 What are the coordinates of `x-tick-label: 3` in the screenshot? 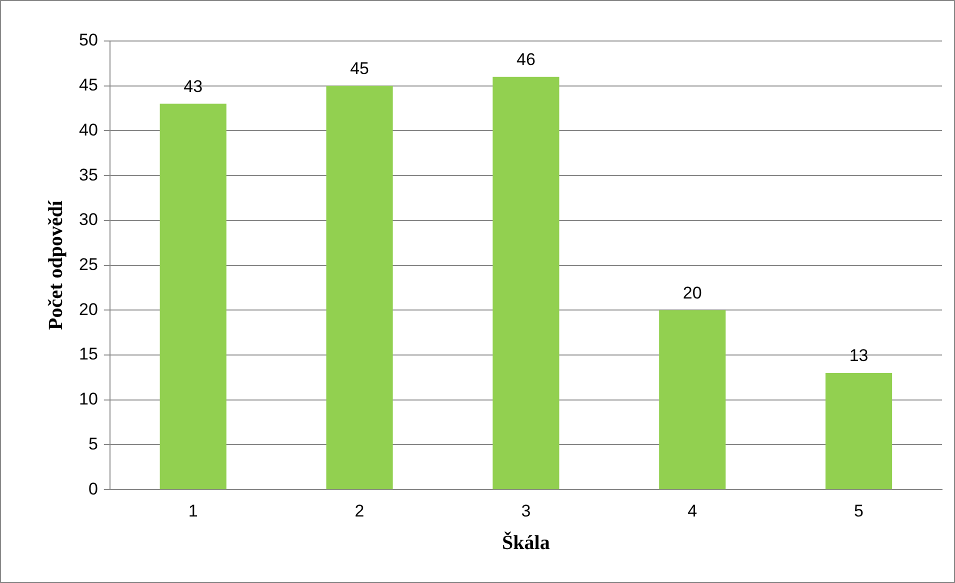 It's located at (526, 510).